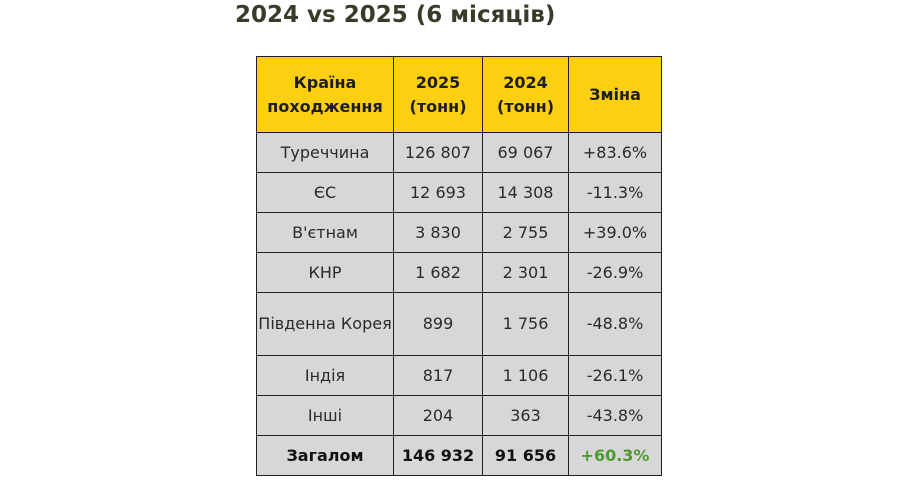 The height and width of the screenshot is (490, 900). I want to click on header-2024: 2024 (тонн), so click(525, 94).